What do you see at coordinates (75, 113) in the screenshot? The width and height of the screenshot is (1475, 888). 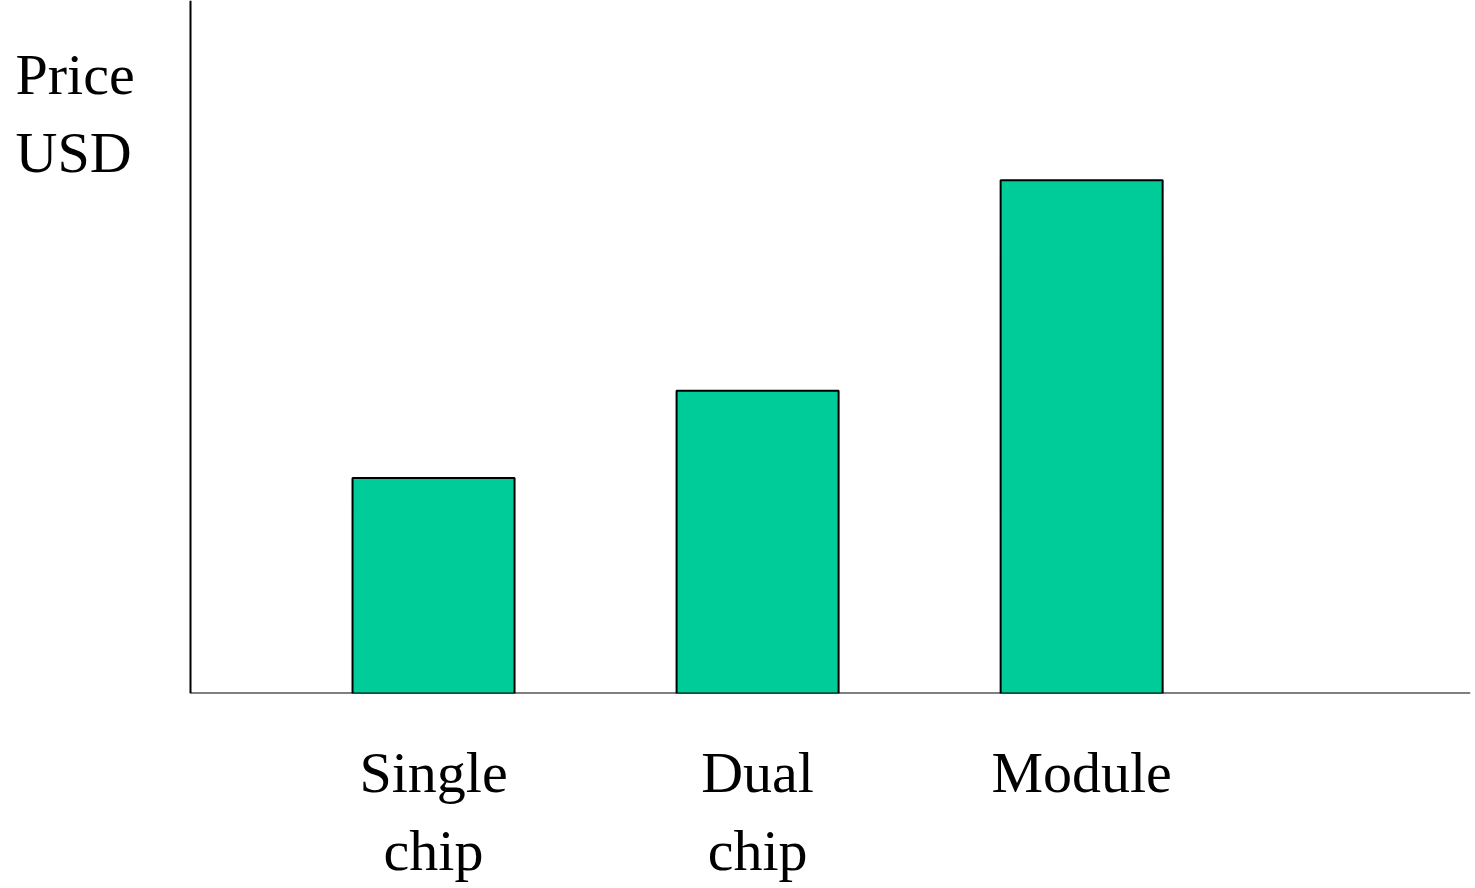 I see `y-axis-title: Price USD` at bounding box center [75, 113].